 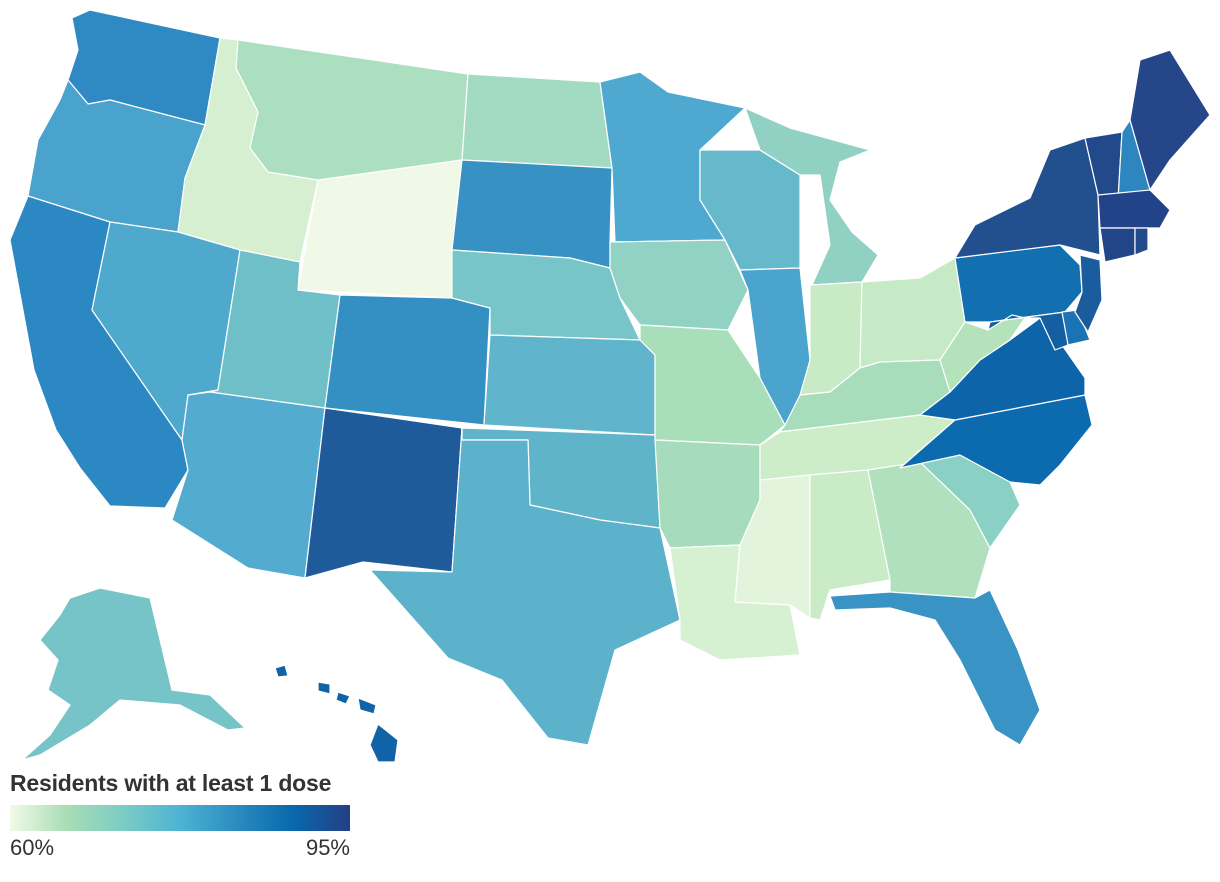 What do you see at coordinates (380, 229) in the screenshot?
I see `state-wyoming` at bounding box center [380, 229].